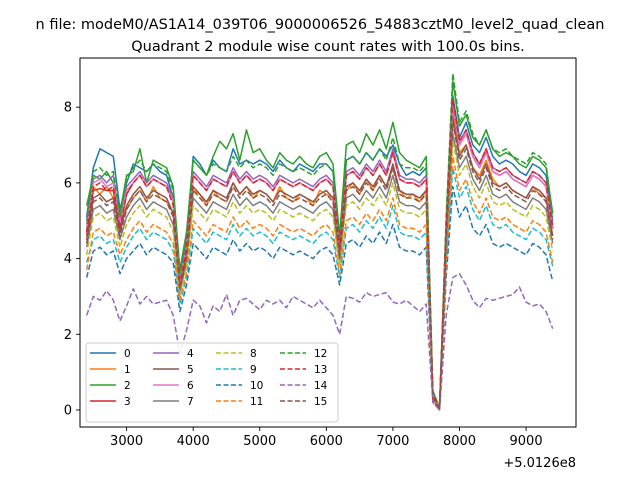 This screenshot has width=640, height=480. Describe the element at coordinates (190, 402) in the screenshot. I see `legend-label-7: 7` at that location.